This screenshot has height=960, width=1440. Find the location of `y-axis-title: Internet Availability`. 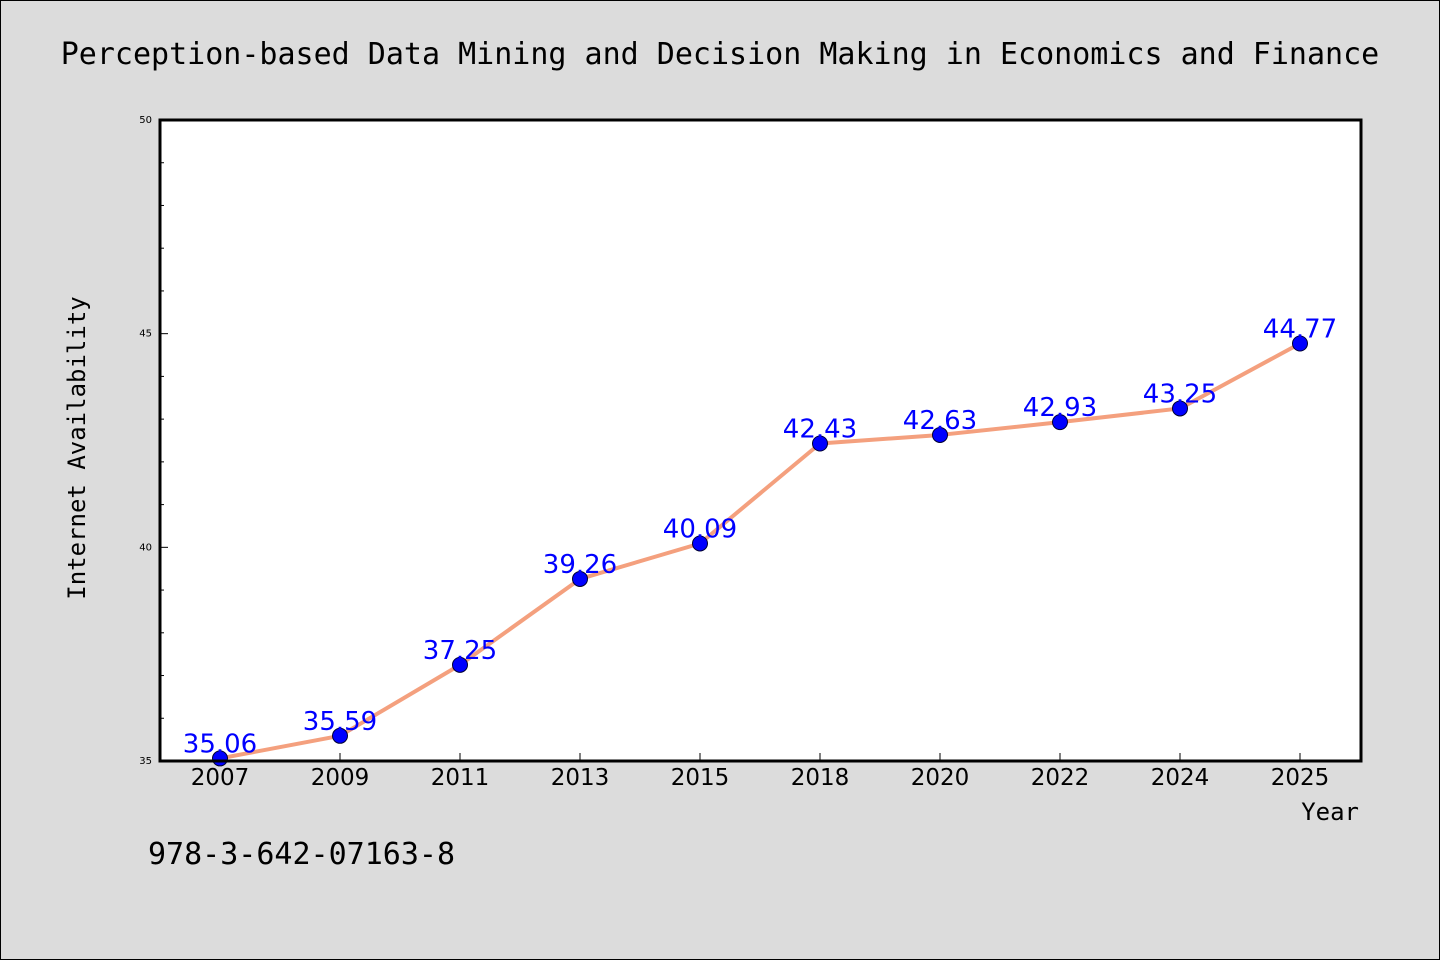

y-axis-title: Internet Availability is located at coordinates (77, 447).